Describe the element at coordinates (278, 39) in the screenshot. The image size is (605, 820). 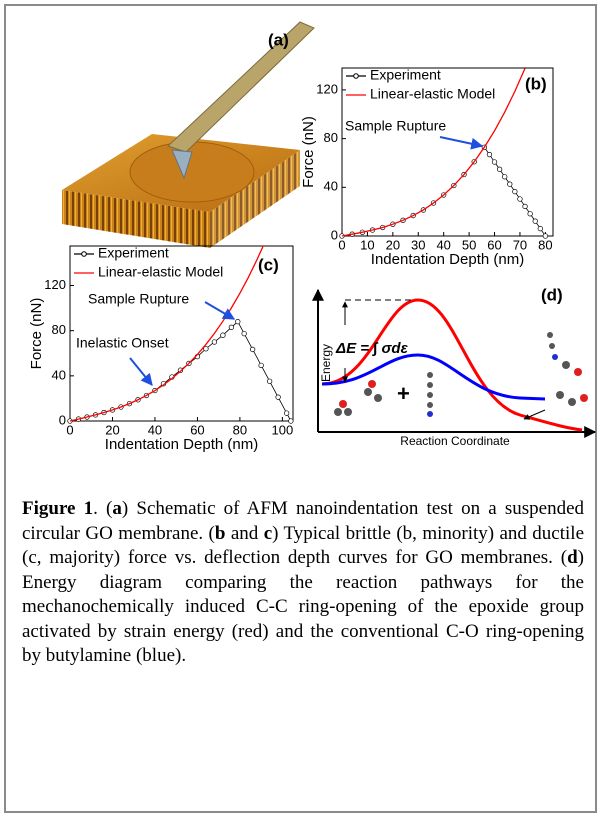
I see `panel-label: (a)` at that location.